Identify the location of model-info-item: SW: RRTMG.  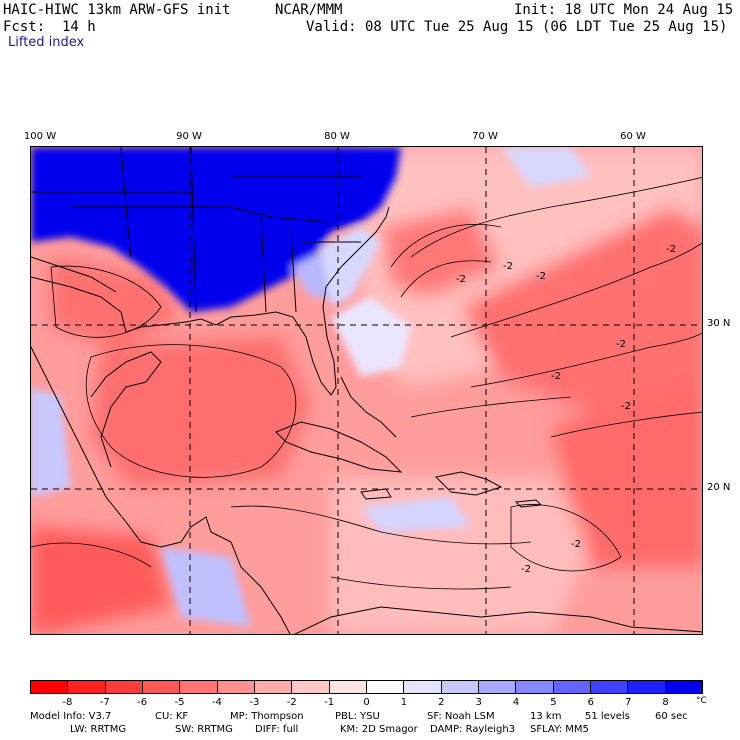
(204, 729).